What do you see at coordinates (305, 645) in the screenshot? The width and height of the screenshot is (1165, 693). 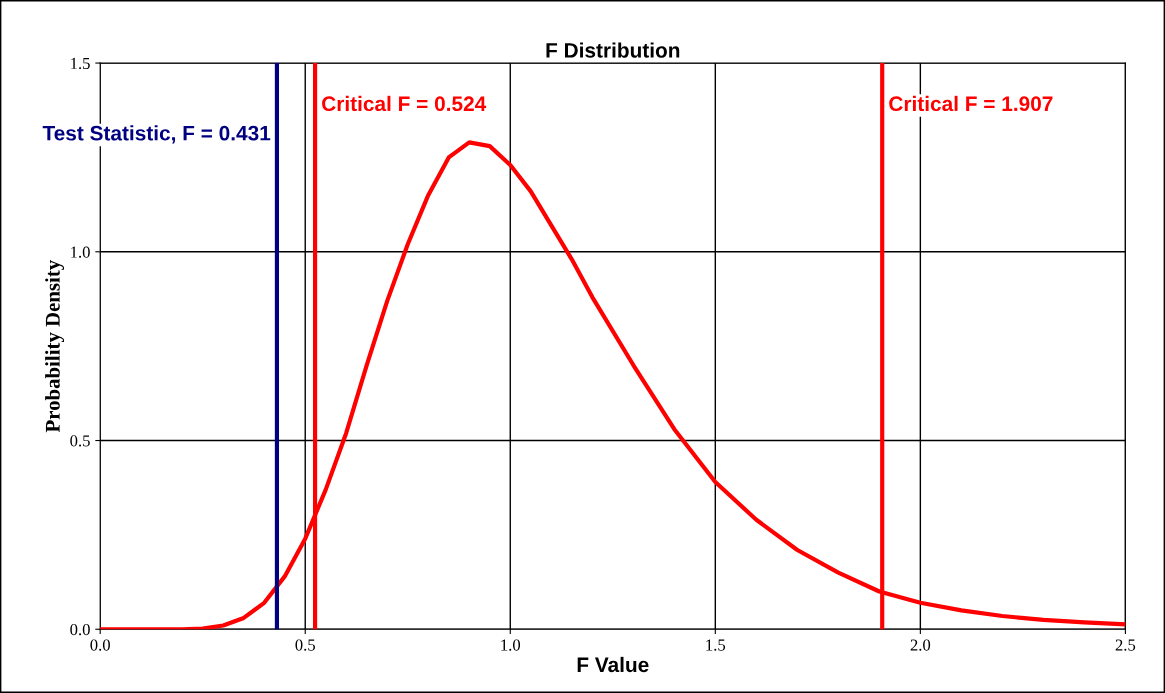 I see `x-tick-label: 0.5` at bounding box center [305, 645].